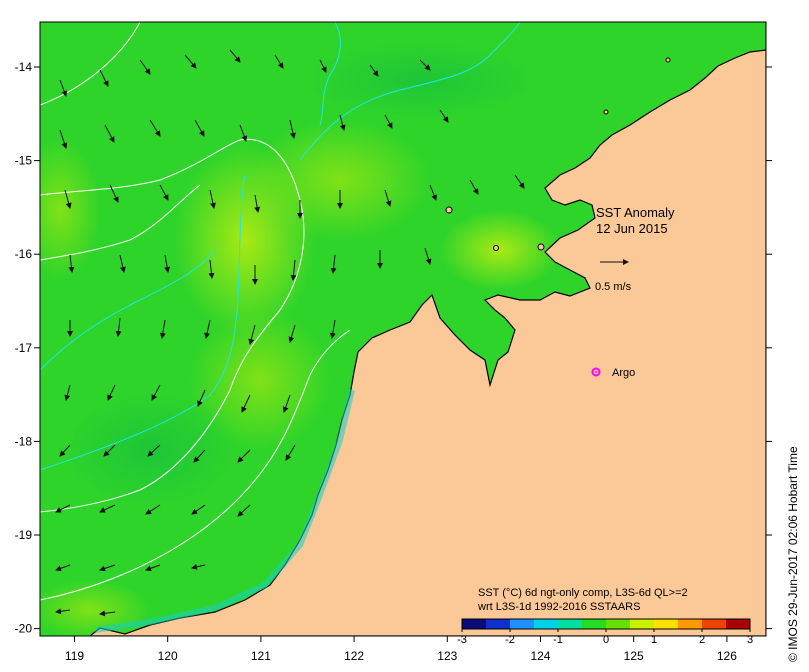  Describe the element at coordinates (261, 656) in the screenshot. I see `lon-tick-label: 121` at that location.